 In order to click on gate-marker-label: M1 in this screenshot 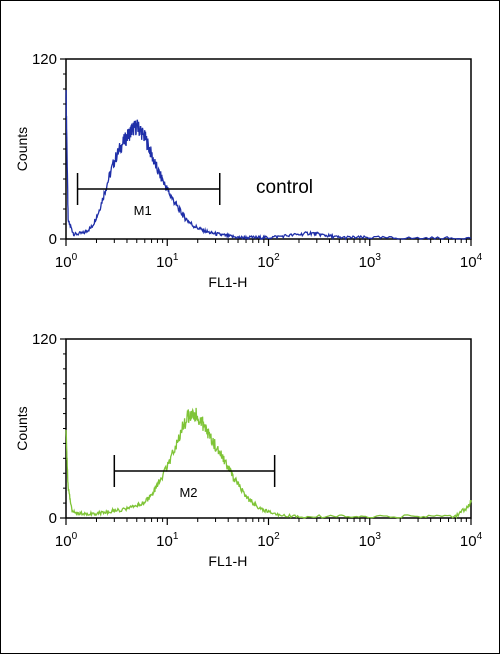, I will do `click(143, 210)`.